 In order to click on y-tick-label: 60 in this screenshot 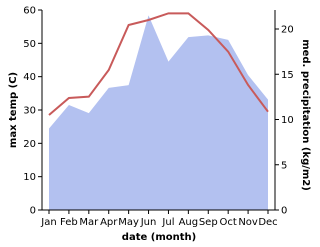, I will do `click(29, 11)`.